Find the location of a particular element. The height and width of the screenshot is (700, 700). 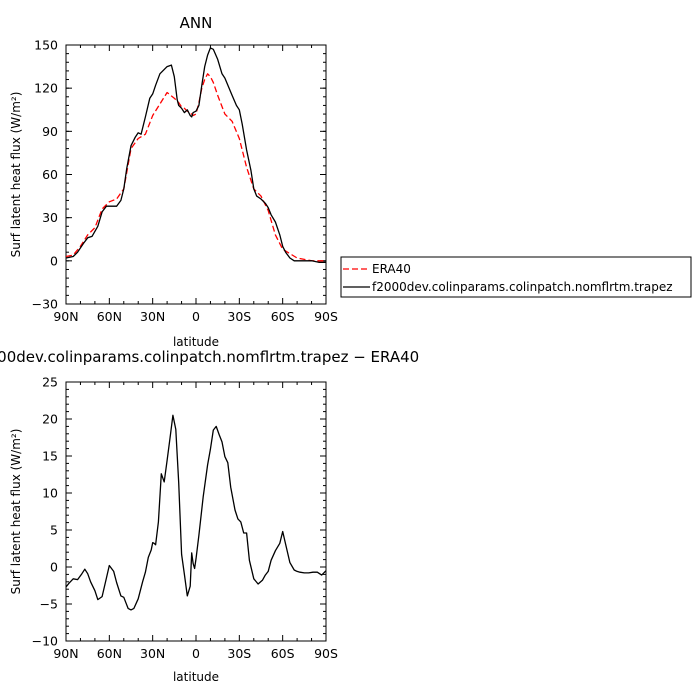

y-tick-label: −10 is located at coordinates (45, 641).